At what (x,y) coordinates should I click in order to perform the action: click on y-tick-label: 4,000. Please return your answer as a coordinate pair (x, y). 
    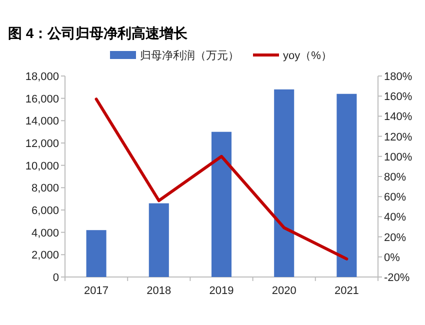
    Looking at the image, I should click on (45, 233).